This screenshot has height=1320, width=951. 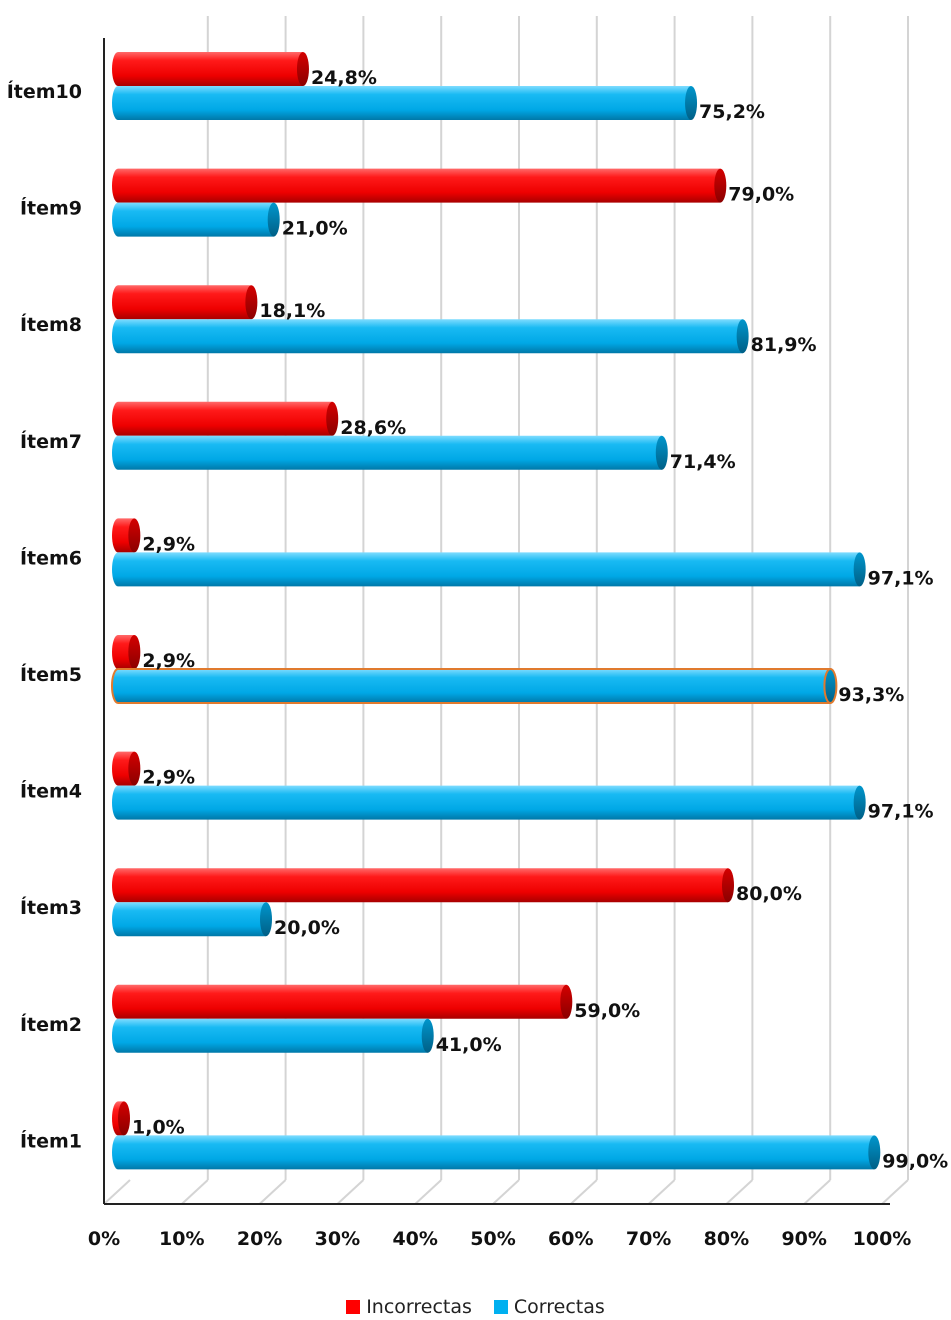 I want to click on category-label: Ítem7, so click(x=51, y=441).